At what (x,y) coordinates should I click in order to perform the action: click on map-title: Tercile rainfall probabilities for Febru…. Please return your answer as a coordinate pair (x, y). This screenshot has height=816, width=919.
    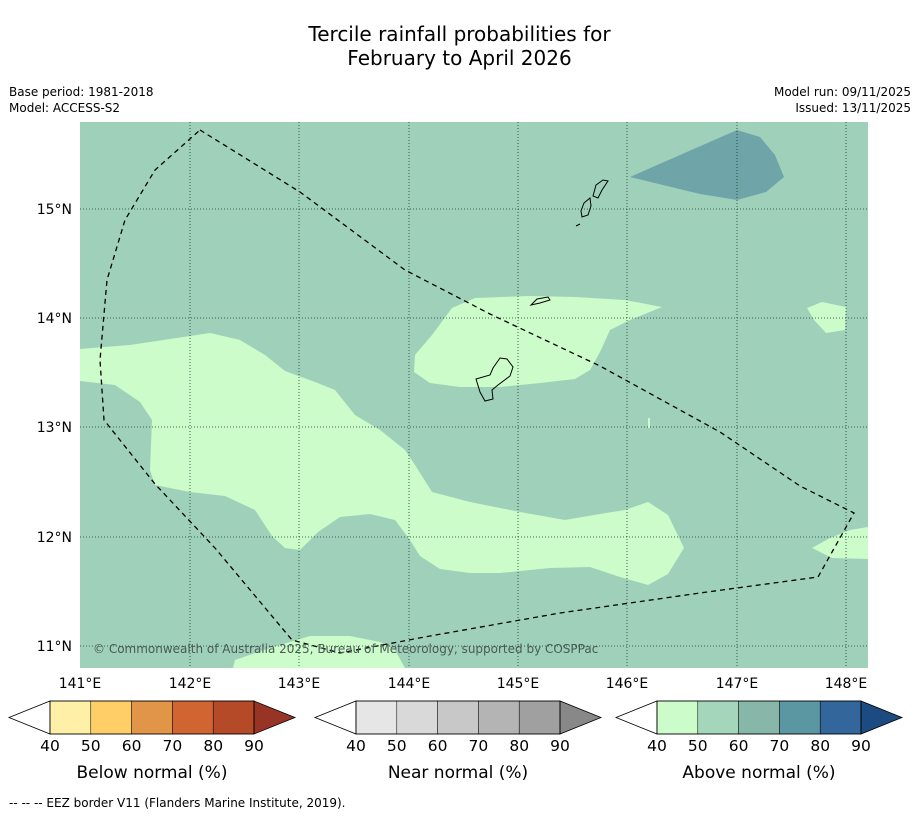
    Looking at the image, I should click on (459, 46).